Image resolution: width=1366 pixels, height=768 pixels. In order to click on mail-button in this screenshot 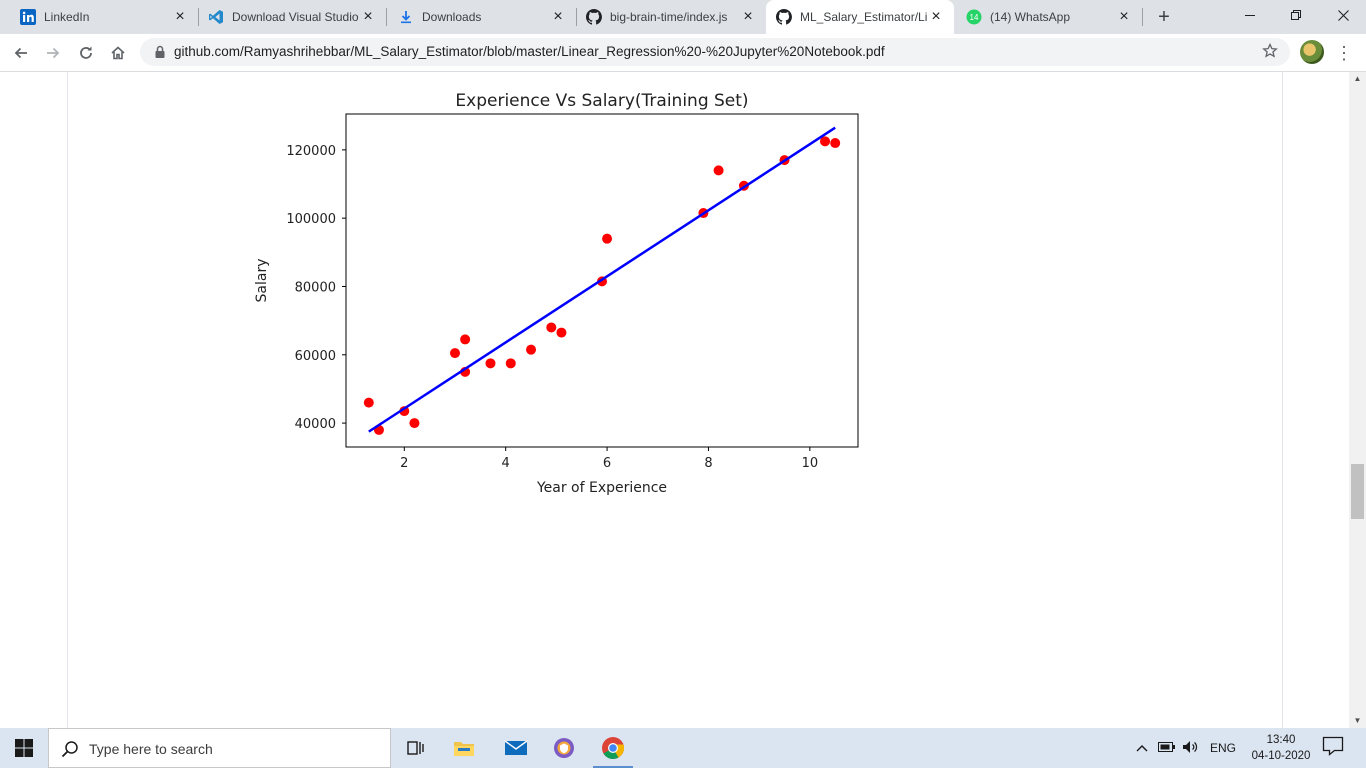, I will do `click(516, 748)`.